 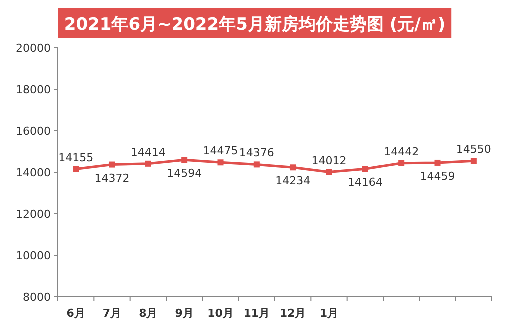 I want to click on x-tick-label: 9月, so click(x=184, y=313).